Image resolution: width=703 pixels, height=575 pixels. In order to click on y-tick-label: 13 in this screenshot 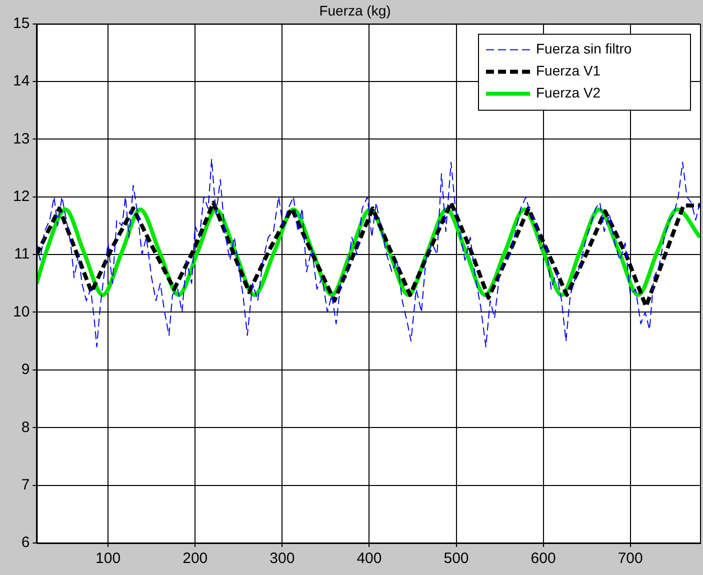, I will do `click(21, 139)`.